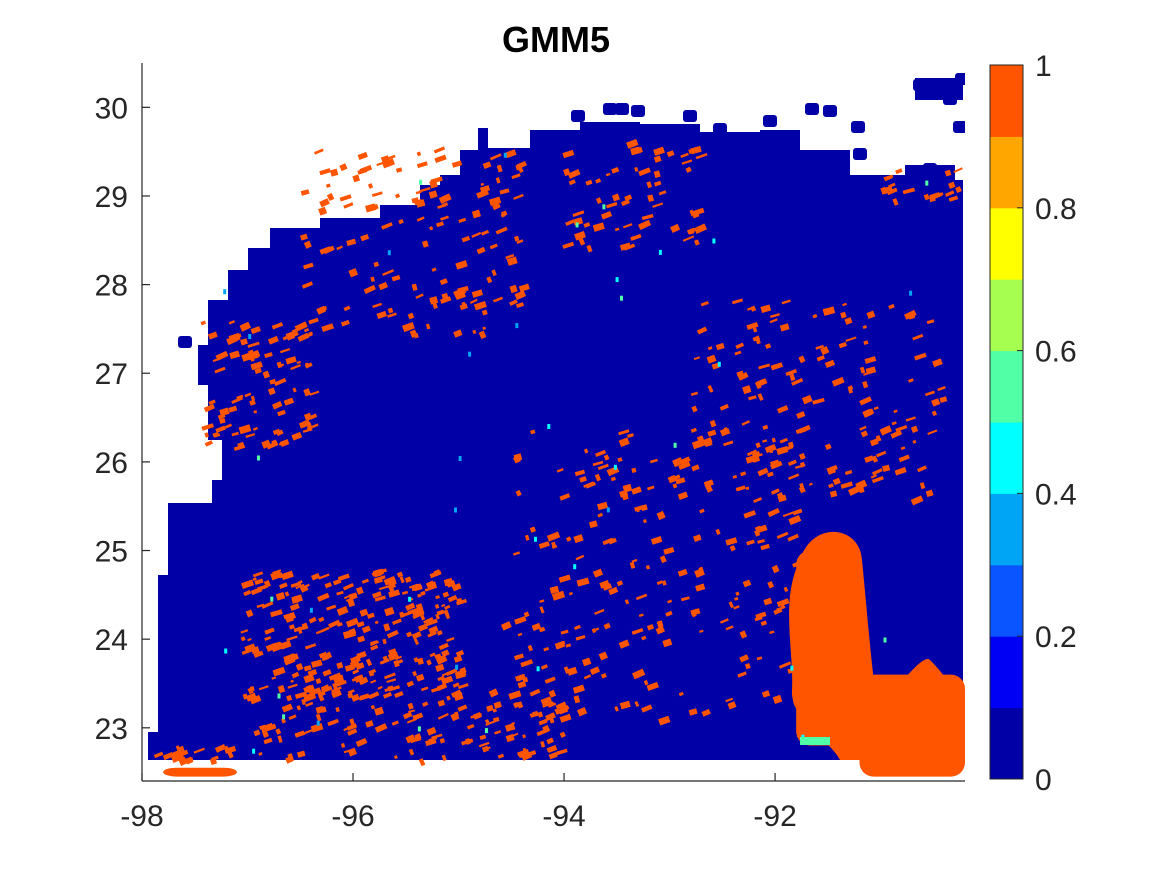  What do you see at coordinates (1056, 637) in the screenshot?
I see `colorbar-tick-label: 0.2` at bounding box center [1056, 637].